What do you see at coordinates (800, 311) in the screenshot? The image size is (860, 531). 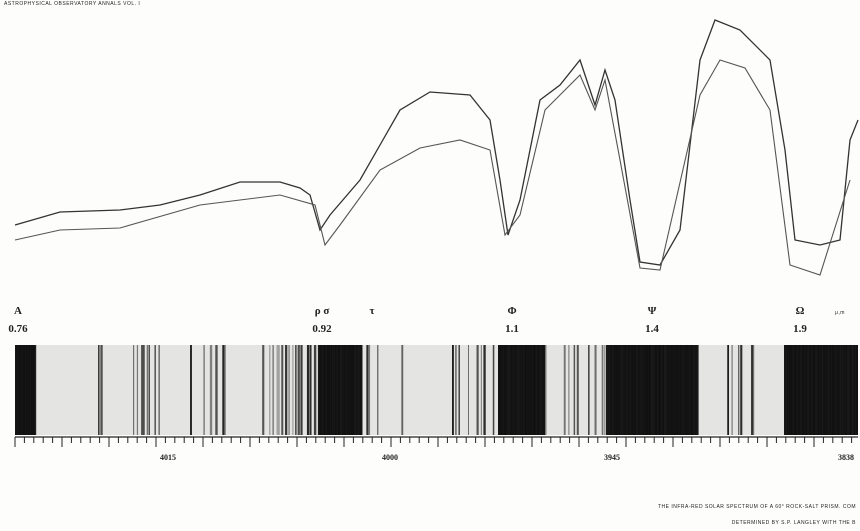 I see `marker-symbol: Ω` at bounding box center [800, 311].